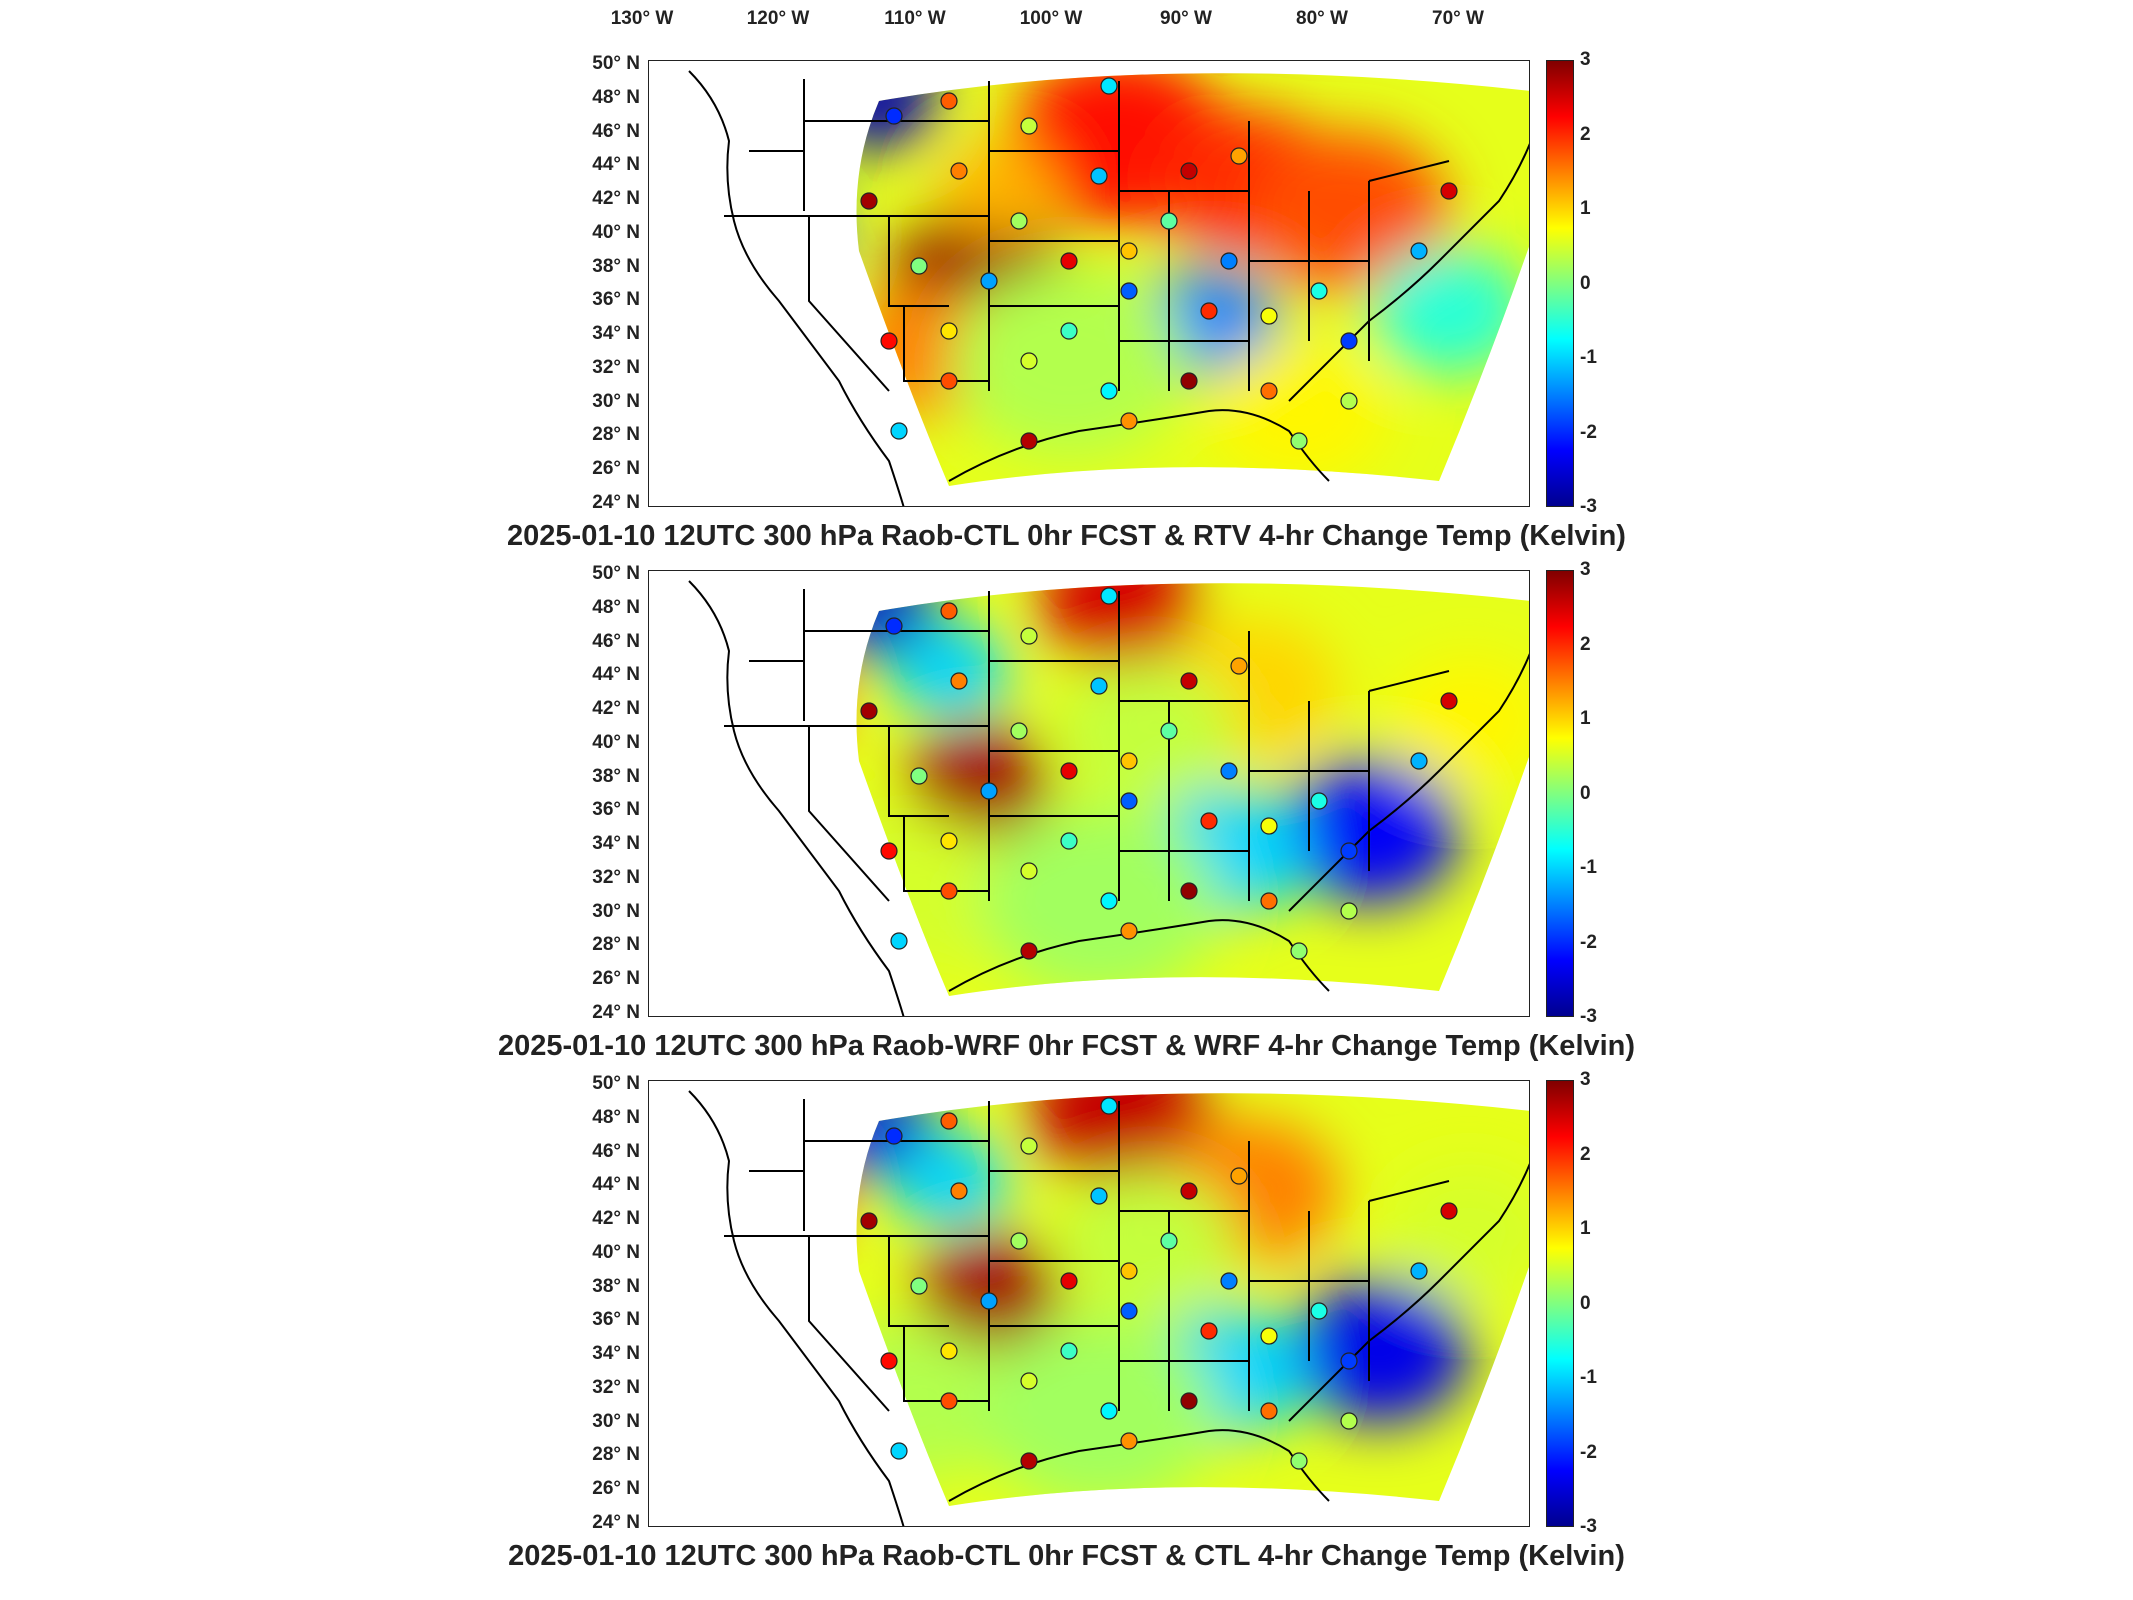 The width and height of the screenshot is (2133, 1600). What do you see at coordinates (1585, 793) in the screenshot?
I see `colorbar-tick: 0` at bounding box center [1585, 793].